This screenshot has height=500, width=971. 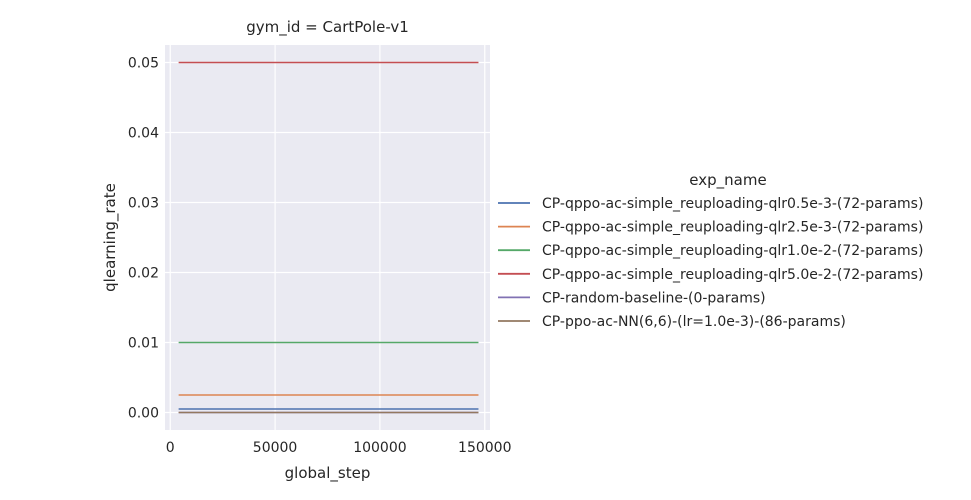 What do you see at coordinates (275, 448) in the screenshot?
I see `x-tick-label: 50000` at bounding box center [275, 448].